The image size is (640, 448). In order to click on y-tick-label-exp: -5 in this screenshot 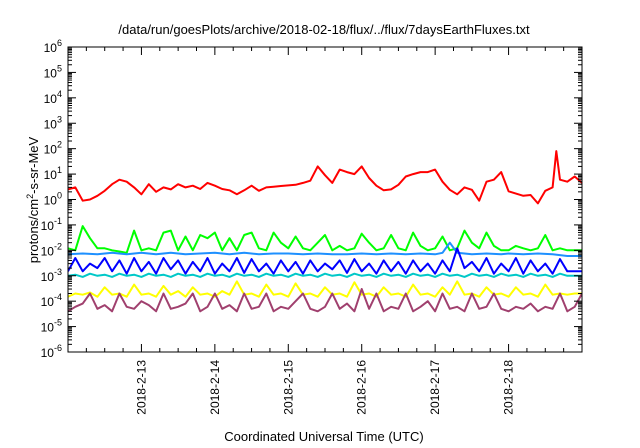, I will do `click(58, 323)`.